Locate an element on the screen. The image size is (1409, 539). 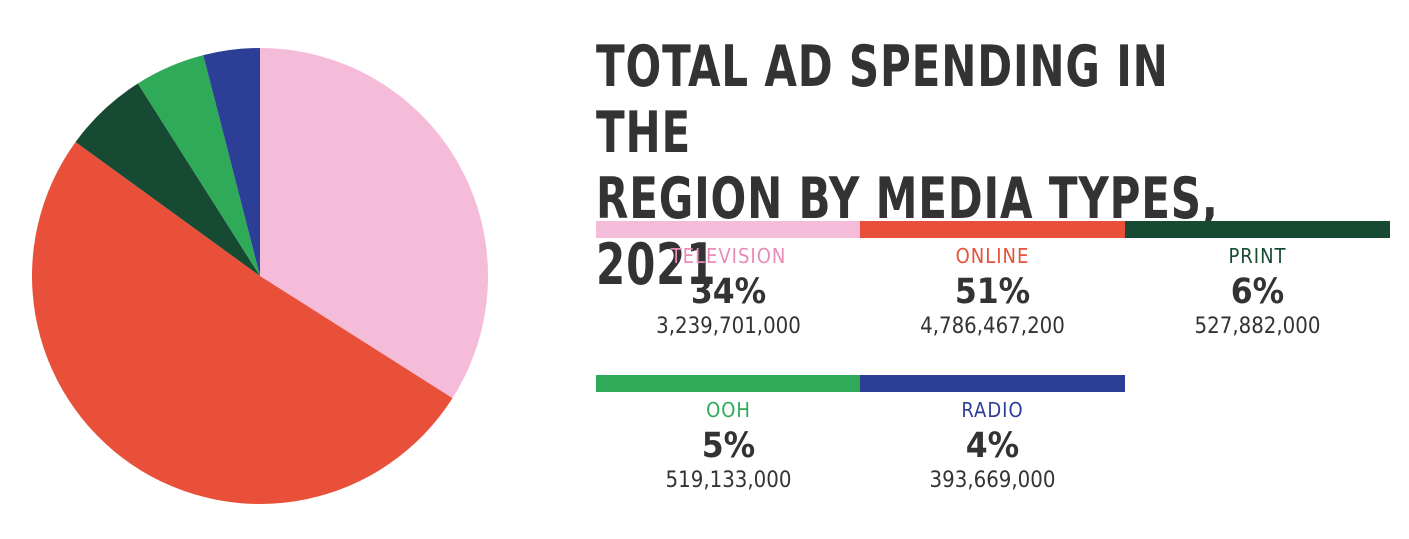
legend-percent-online: 51% is located at coordinates (992, 292).